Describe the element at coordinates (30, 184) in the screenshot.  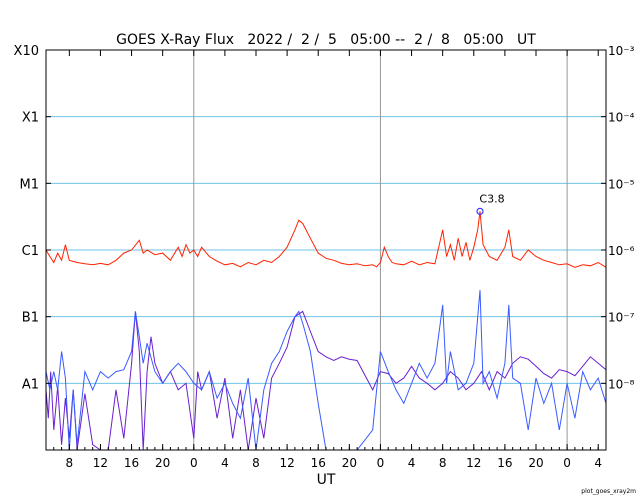
I see `y-tick-label-left: M1` at that location.